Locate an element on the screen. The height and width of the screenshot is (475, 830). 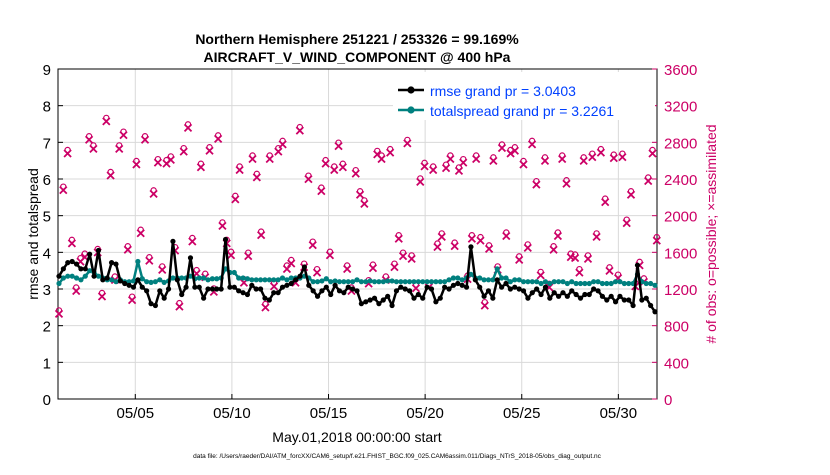
y-axis-right-label: # of obs: o=possible; ×=assimilated is located at coordinates (711, 233).